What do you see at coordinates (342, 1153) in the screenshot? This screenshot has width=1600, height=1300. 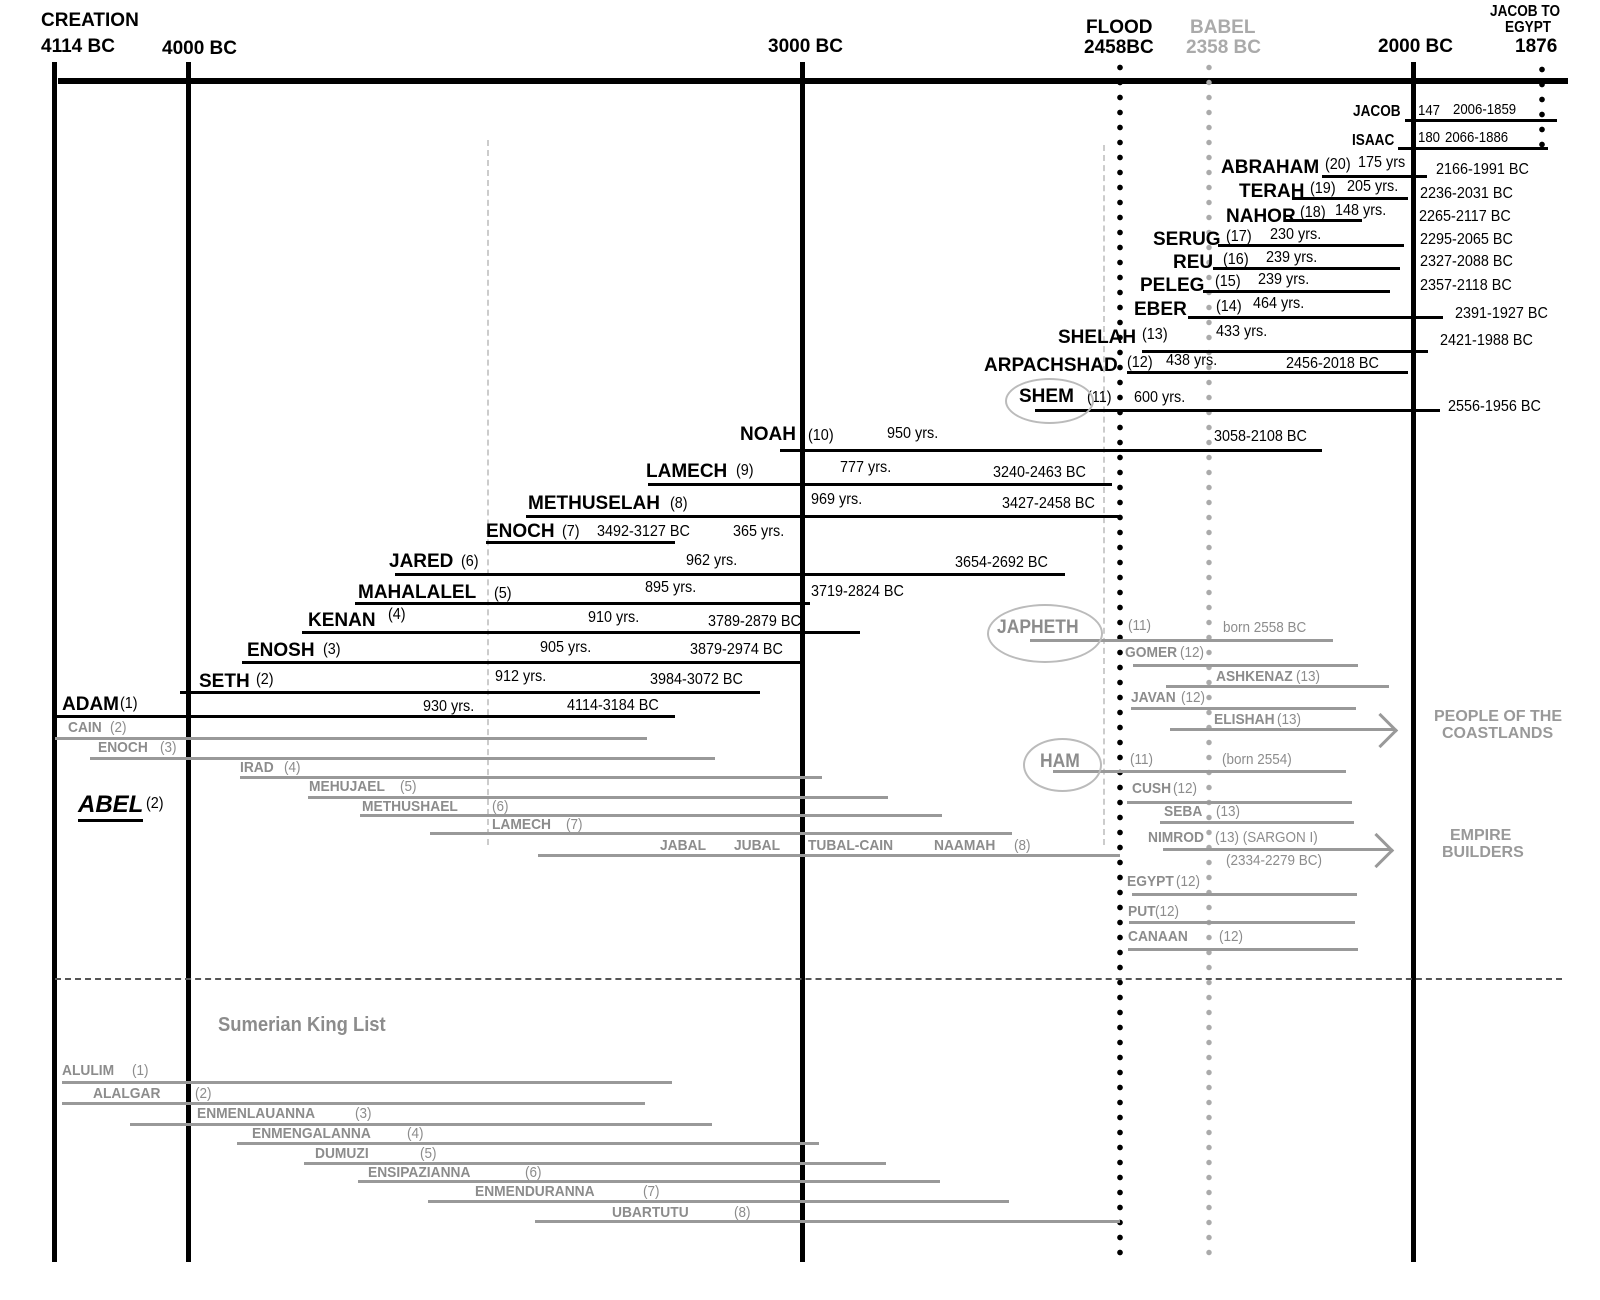 I see `sumerian-king-name: DUMUZI` at bounding box center [342, 1153].